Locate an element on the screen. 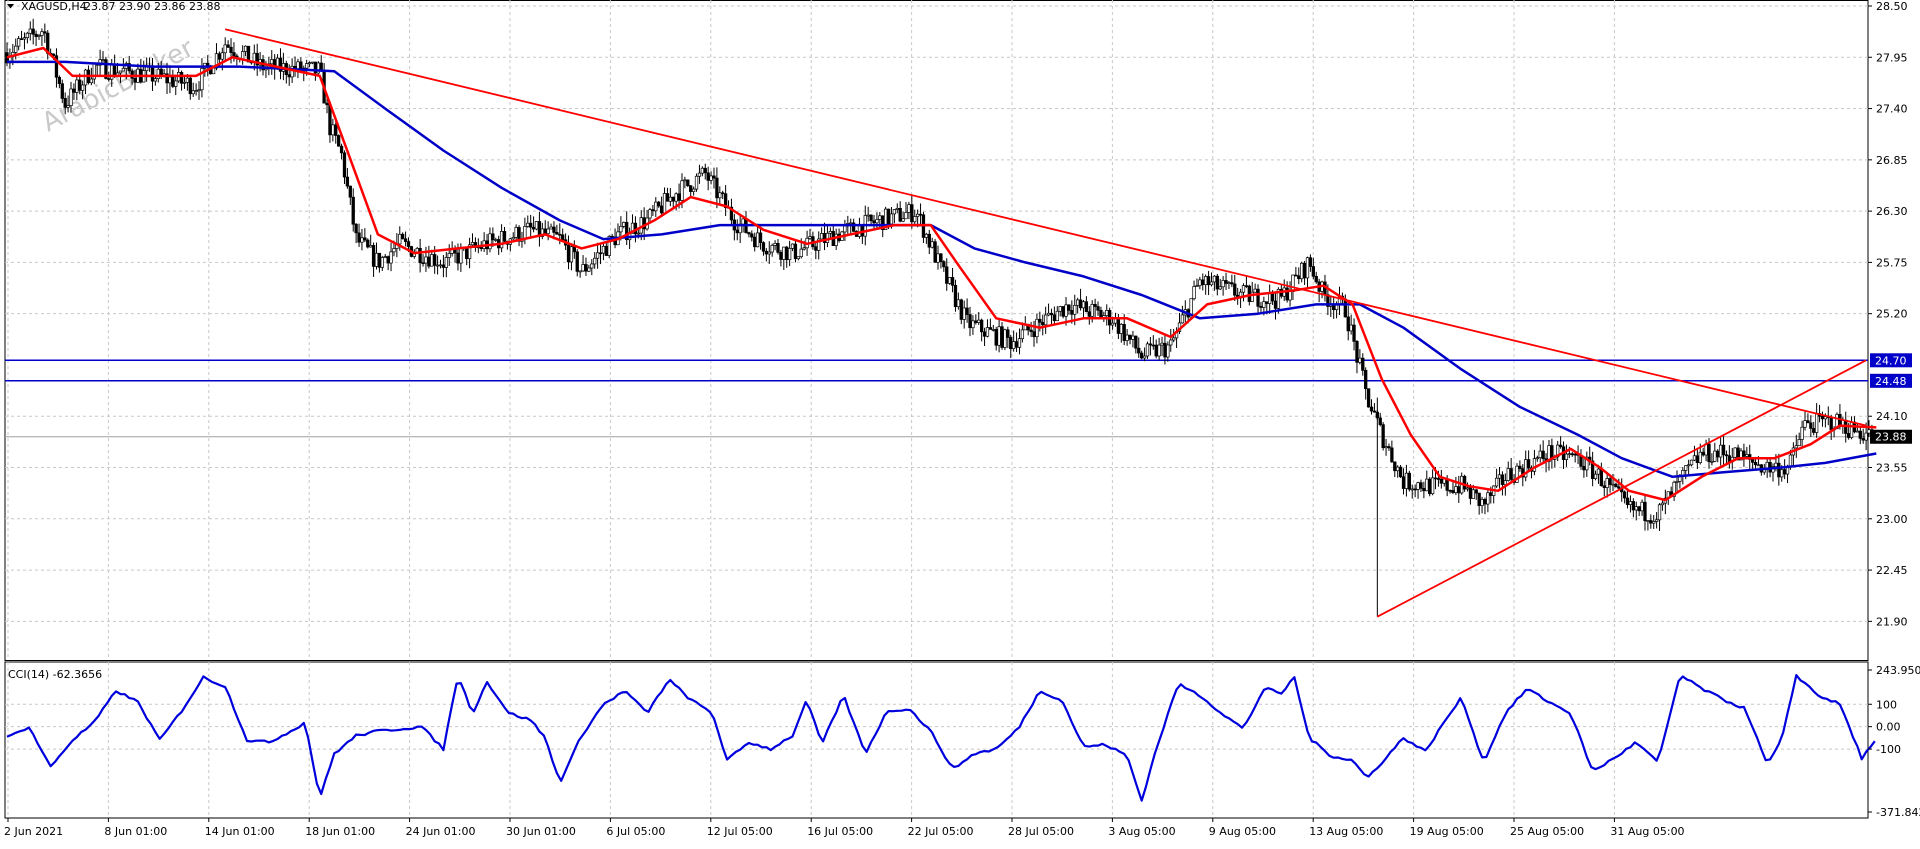  horizontal-levels is located at coordinates (936, 398).